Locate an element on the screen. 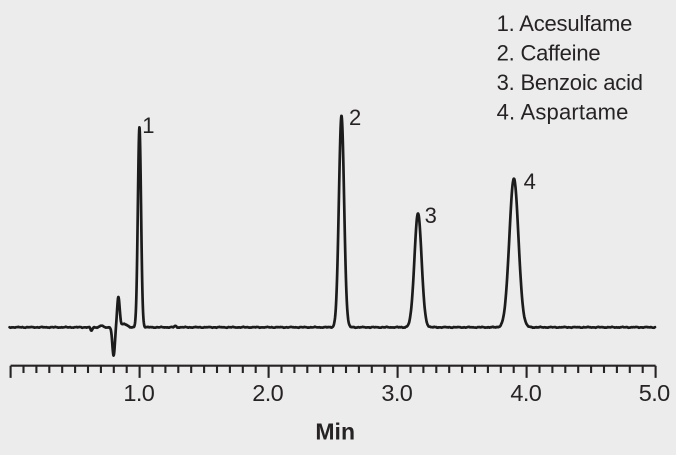 This screenshot has width=676, height=455. svg-text: Min is located at coordinates (335, 432).